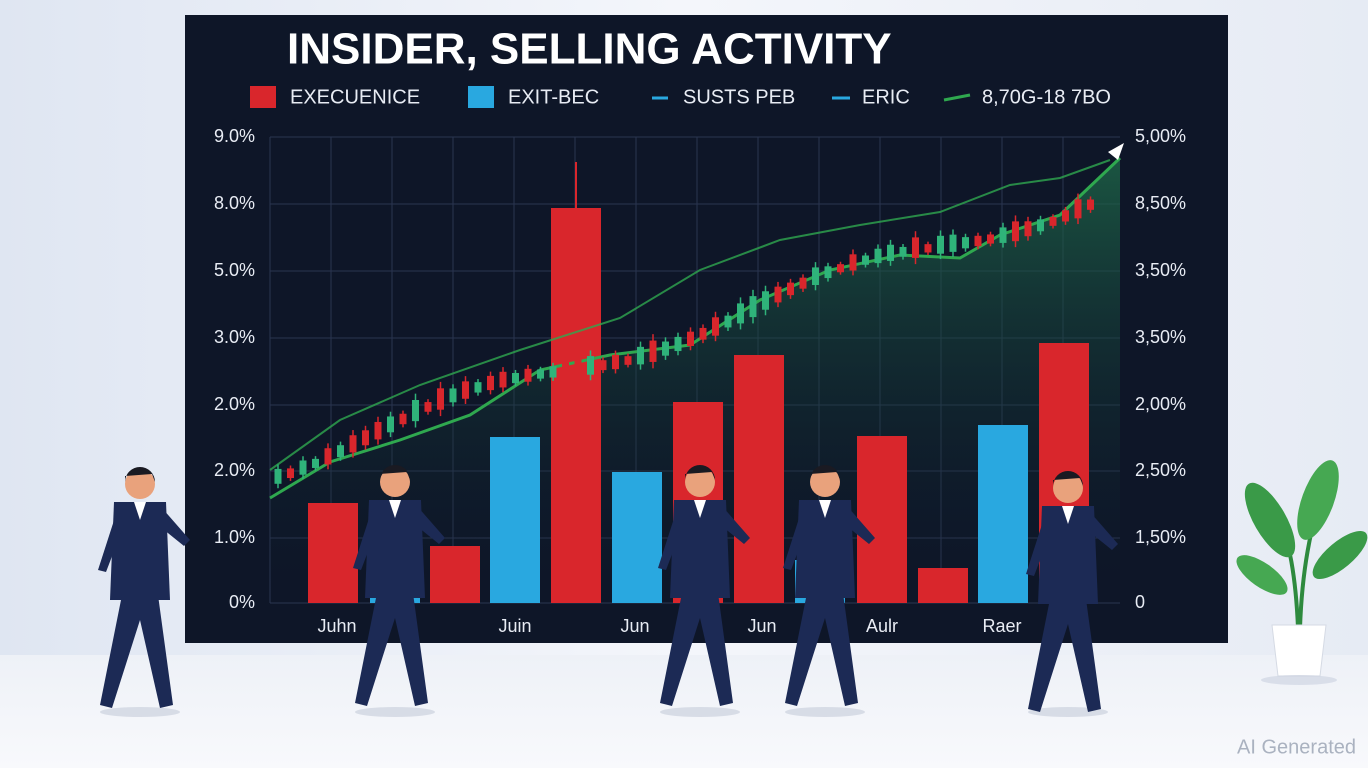  Describe the element at coordinates (355, 97) in the screenshot. I see `legend-label: EXECUENICE` at that location.